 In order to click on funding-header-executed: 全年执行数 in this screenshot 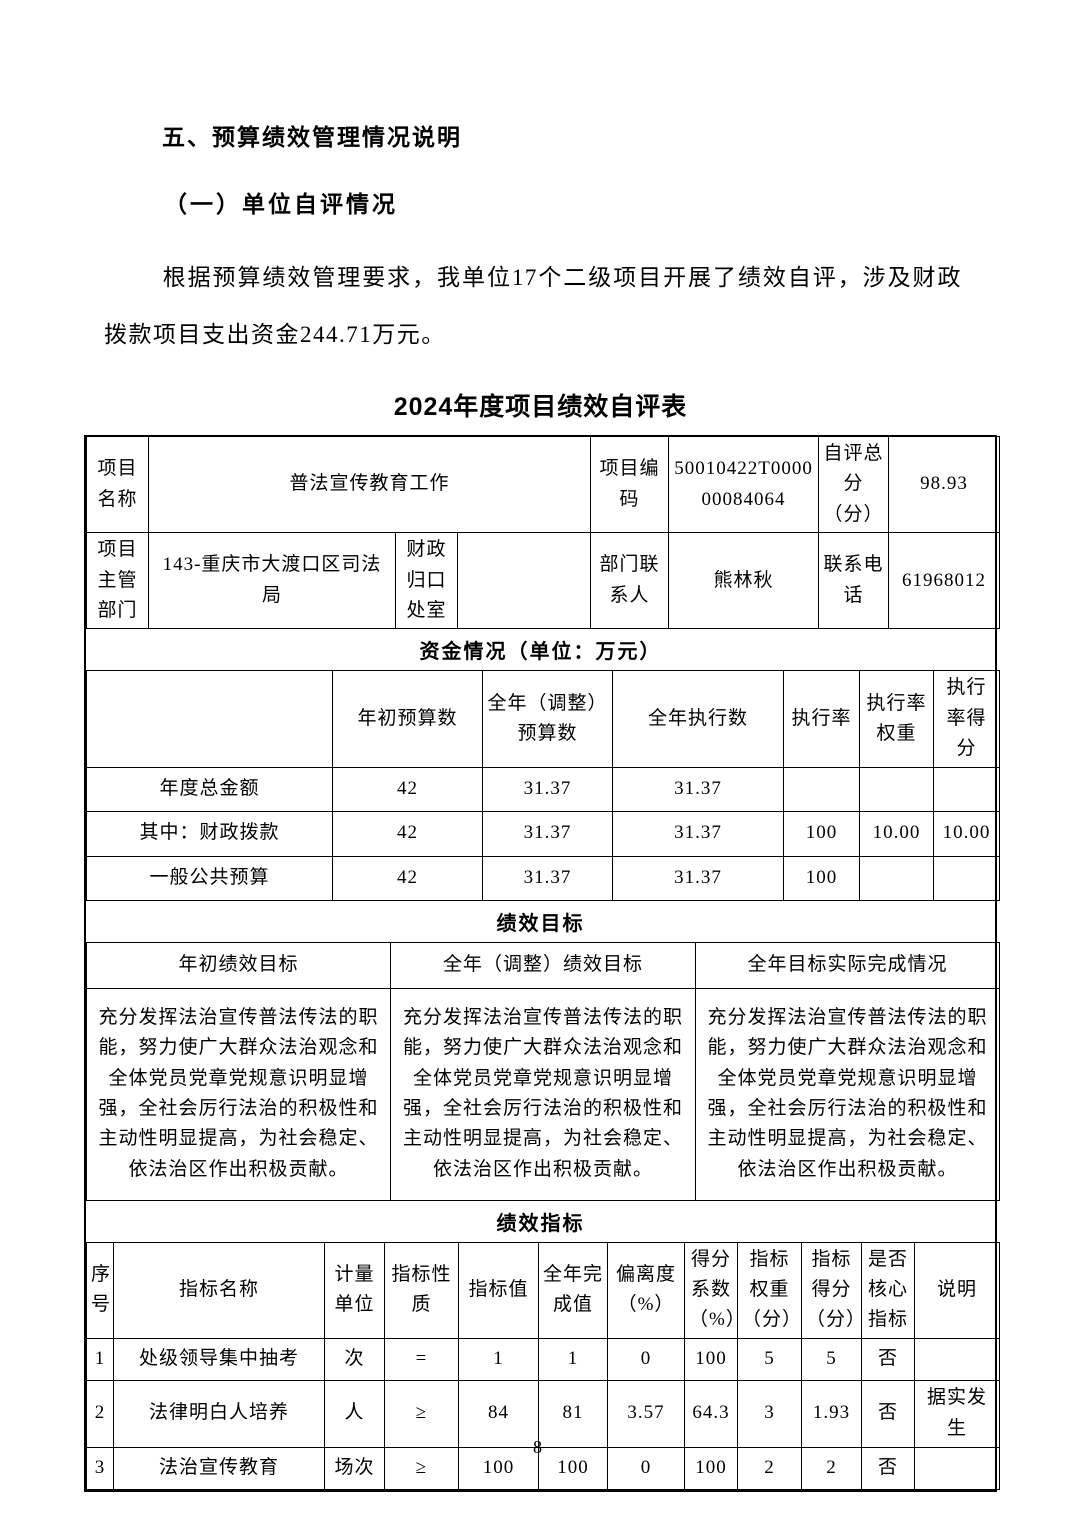, I will do `click(698, 719)`.